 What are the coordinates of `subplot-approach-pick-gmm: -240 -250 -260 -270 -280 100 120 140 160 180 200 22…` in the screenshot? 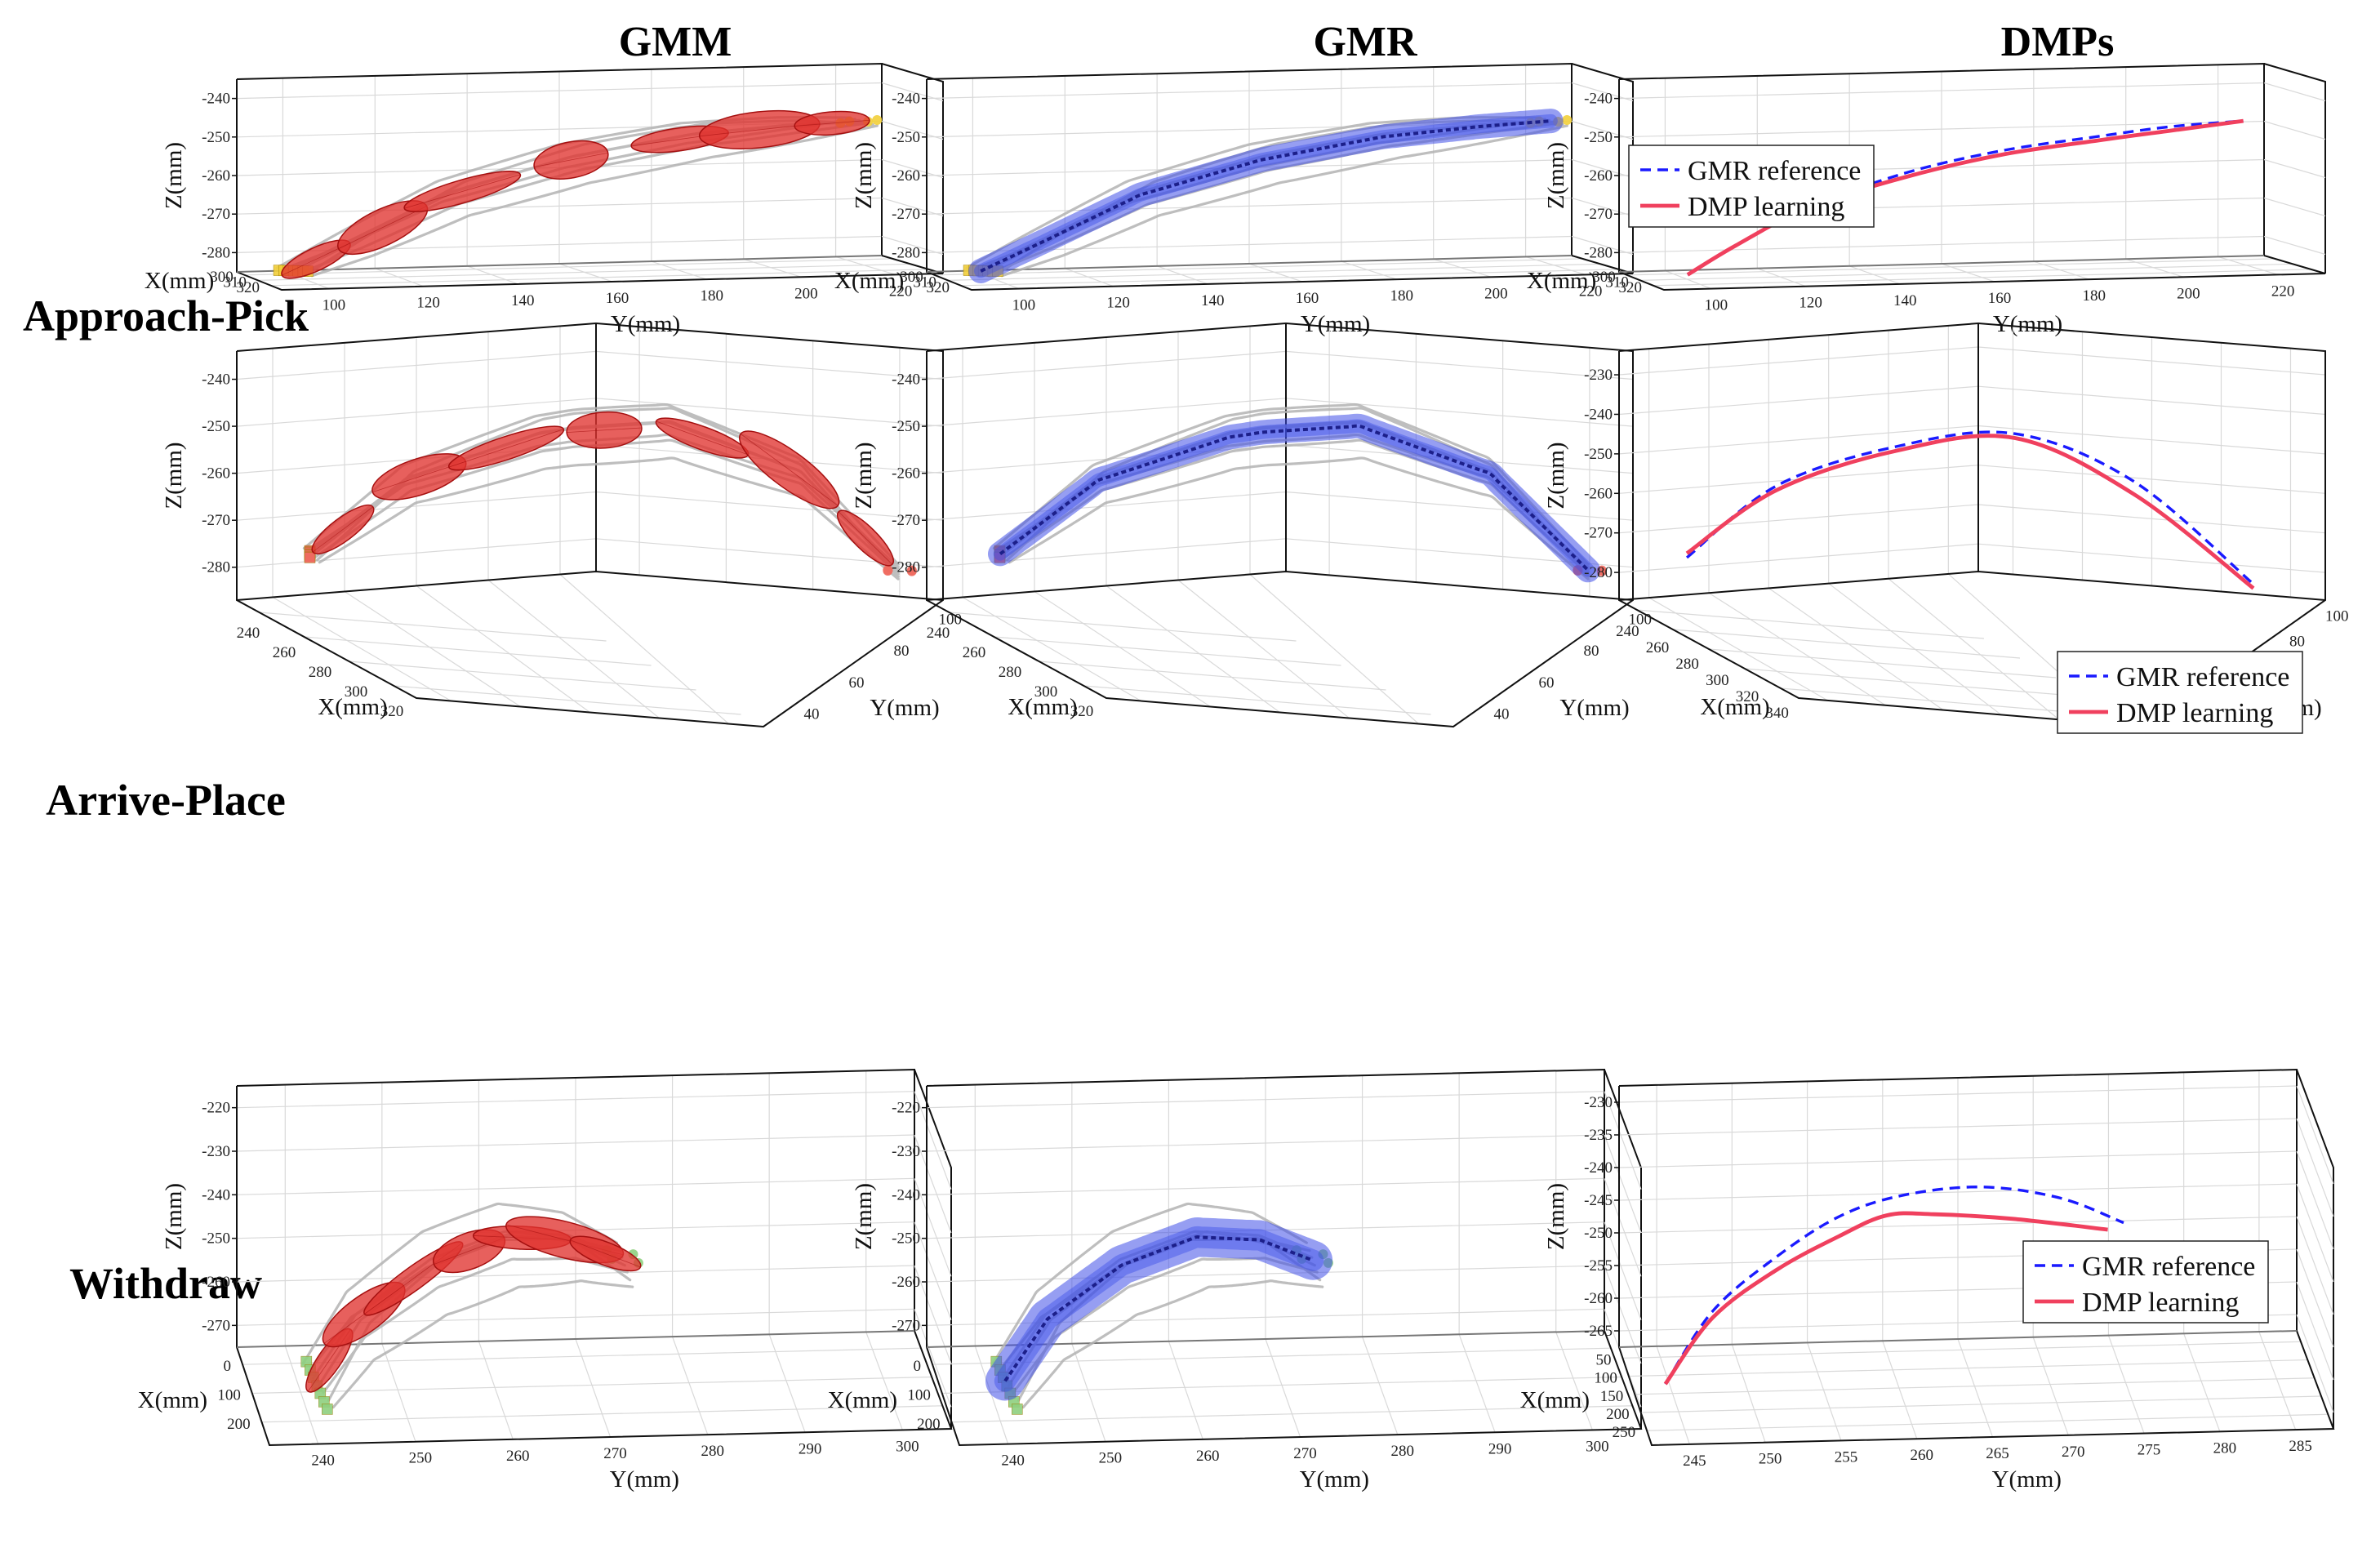 It's located at (544, 199).